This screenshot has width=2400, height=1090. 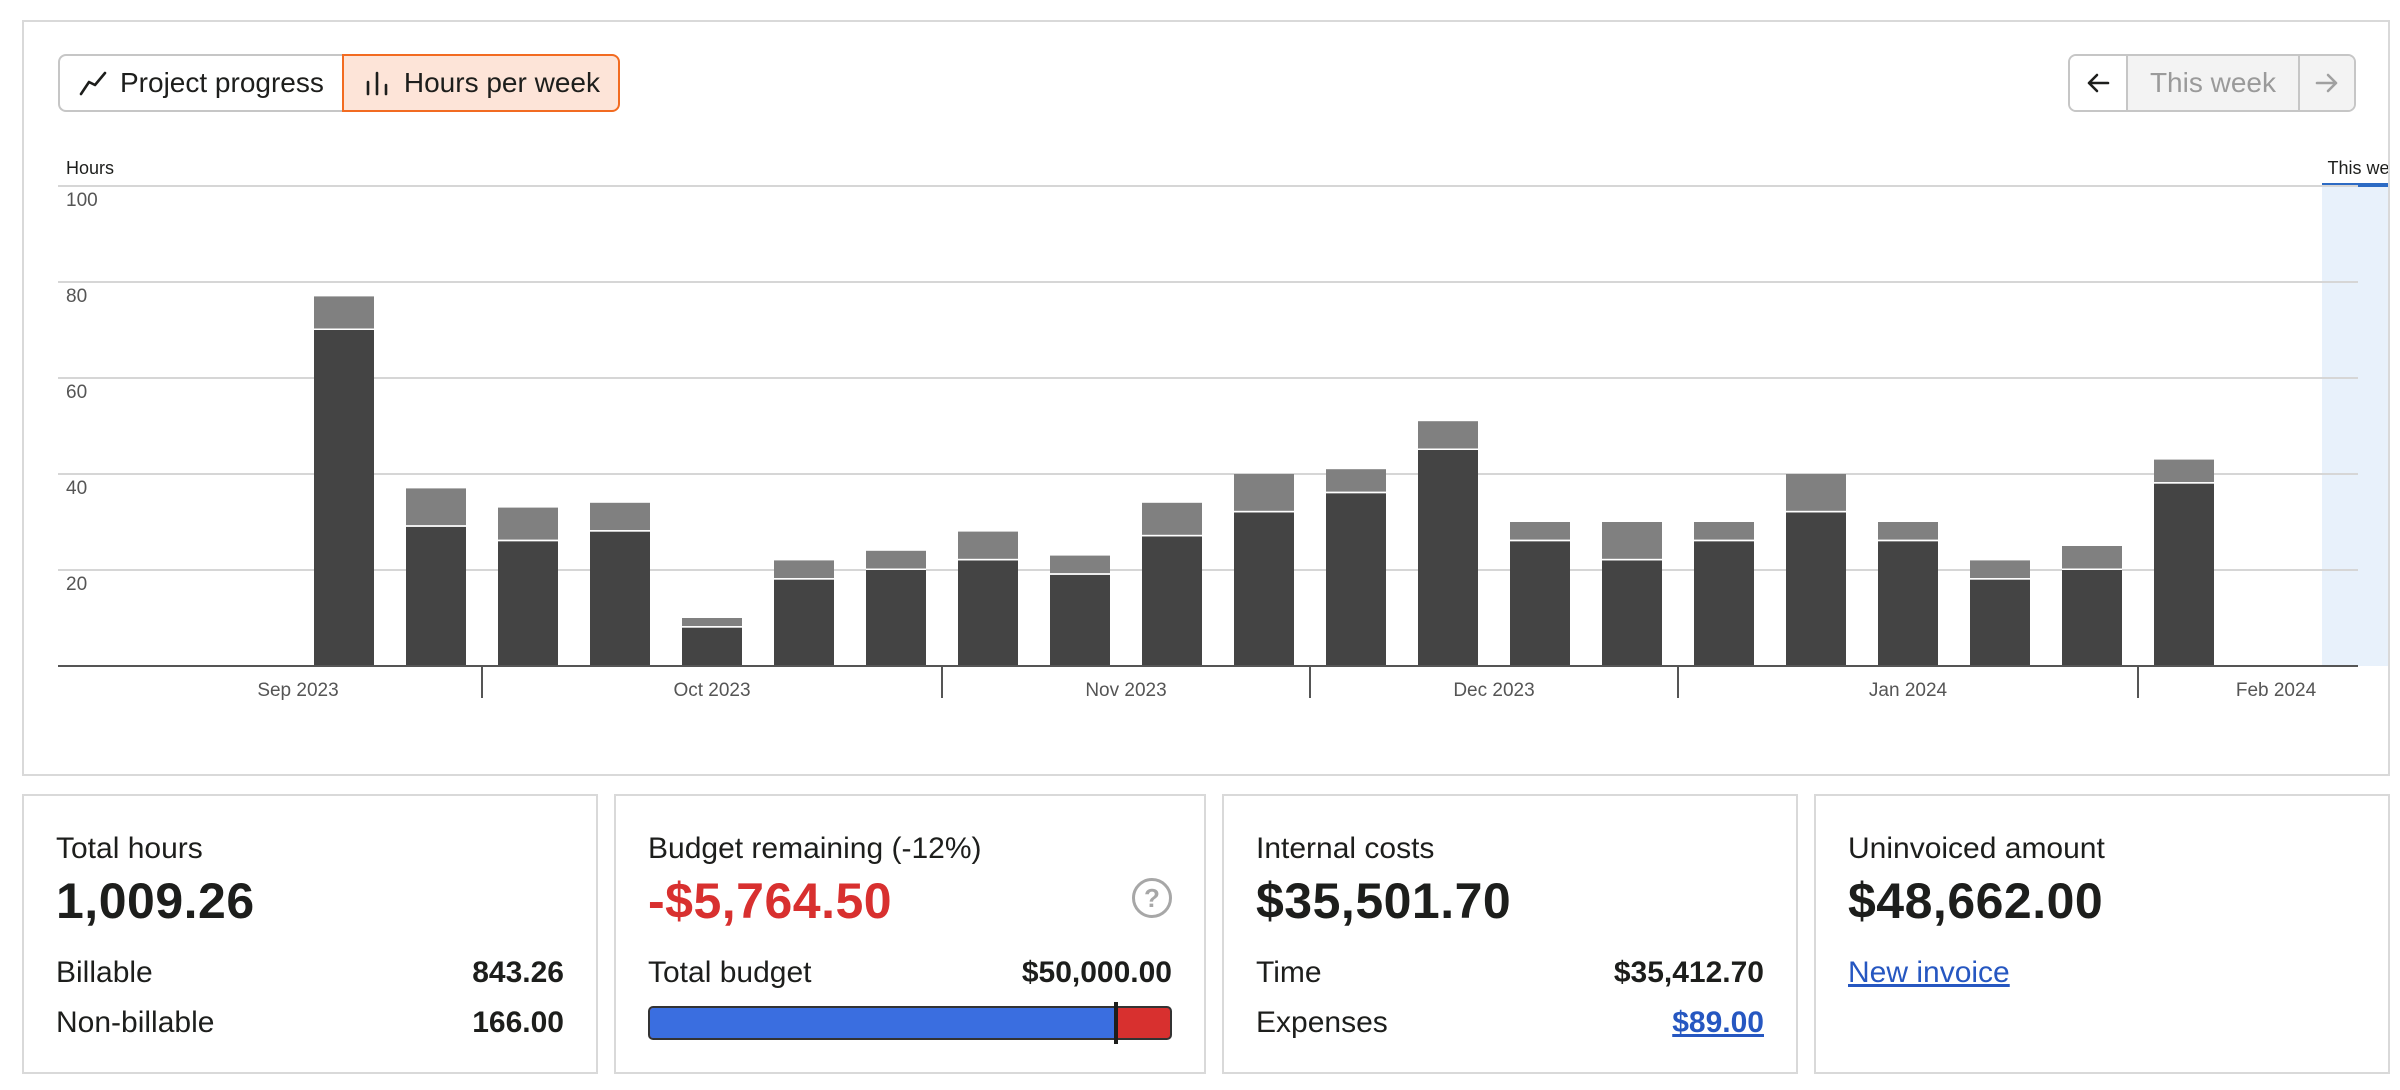 I want to click on week-navigator: This week, so click(x=2211, y=83).